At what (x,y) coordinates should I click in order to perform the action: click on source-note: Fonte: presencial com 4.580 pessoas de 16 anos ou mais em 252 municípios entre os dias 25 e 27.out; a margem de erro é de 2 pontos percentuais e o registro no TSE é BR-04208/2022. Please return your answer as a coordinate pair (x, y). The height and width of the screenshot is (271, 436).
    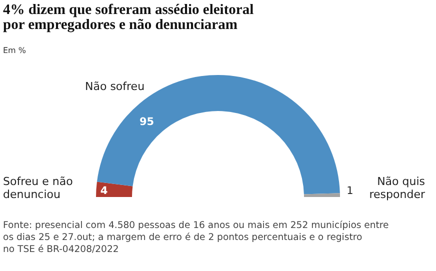
    Looking at the image, I should click on (196, 237).